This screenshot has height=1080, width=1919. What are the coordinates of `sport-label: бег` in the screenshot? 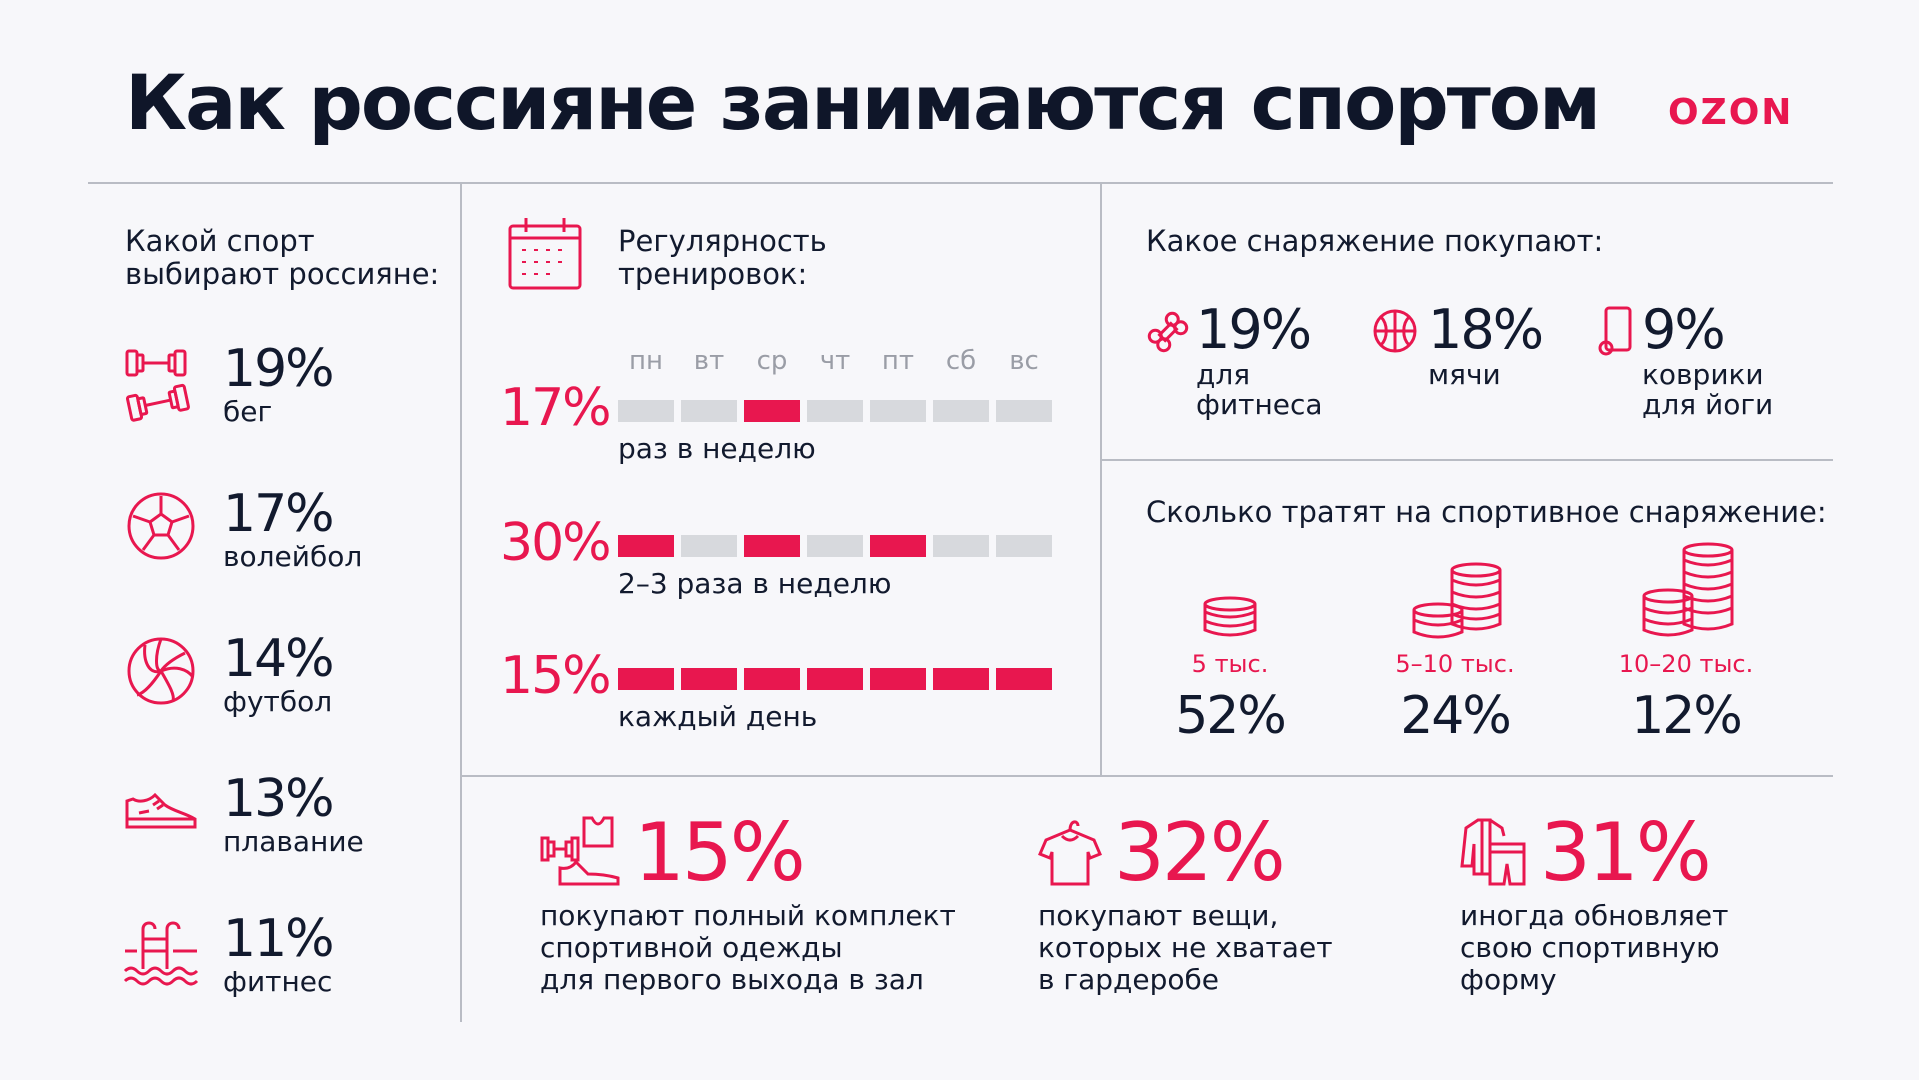 It's located at (248, 411).